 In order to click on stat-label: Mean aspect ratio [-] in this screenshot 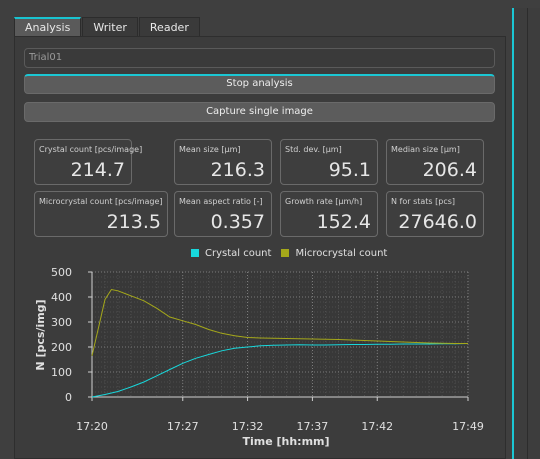, I will do `click(221, 201)`.